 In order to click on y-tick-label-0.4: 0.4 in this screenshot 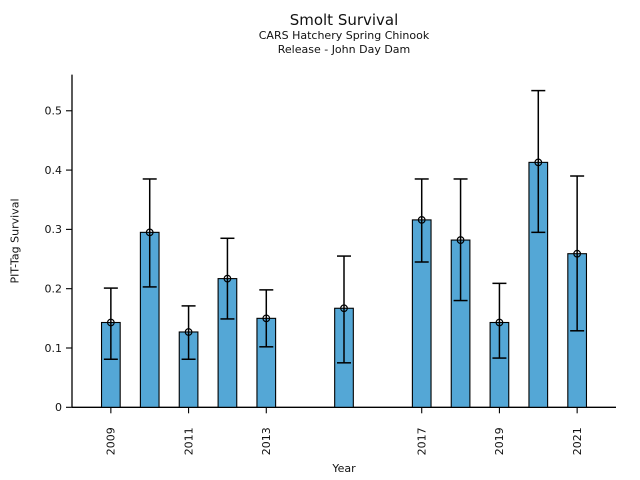, I will do `click(54, 170)`.